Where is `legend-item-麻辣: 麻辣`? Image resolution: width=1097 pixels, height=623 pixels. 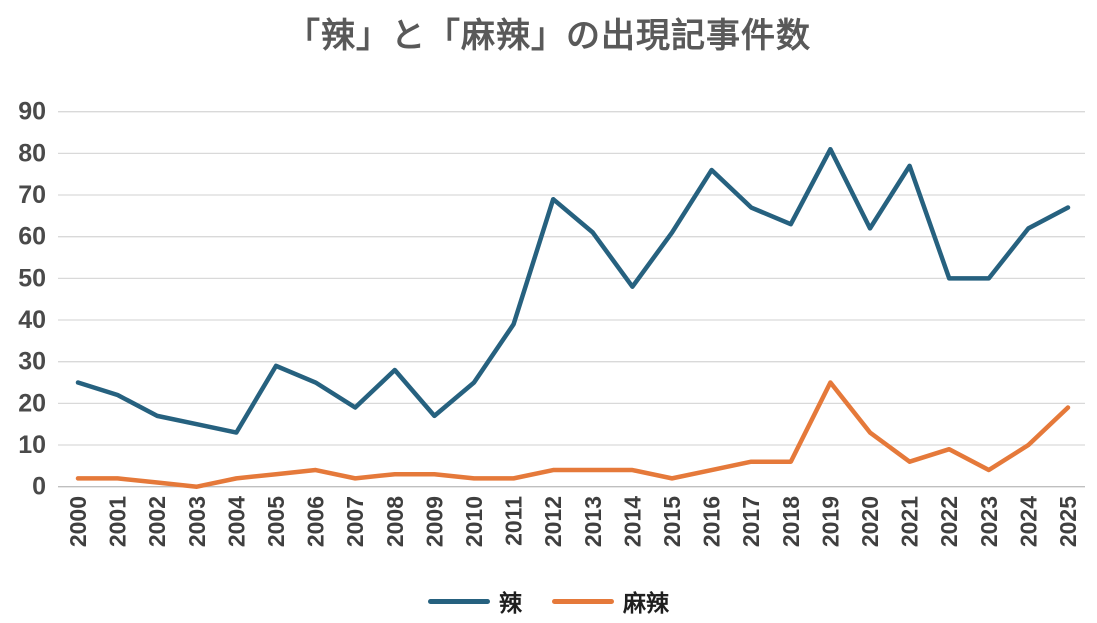 legend-item-麻辣: 麻辣 is located at coordinates (610, 601).